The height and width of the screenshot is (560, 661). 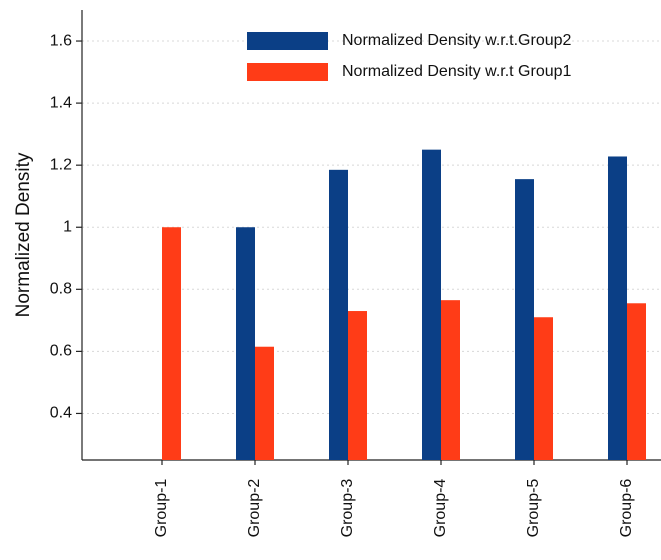 I want to click on x-tick-label: Group-4, so click(x=440, y=508).